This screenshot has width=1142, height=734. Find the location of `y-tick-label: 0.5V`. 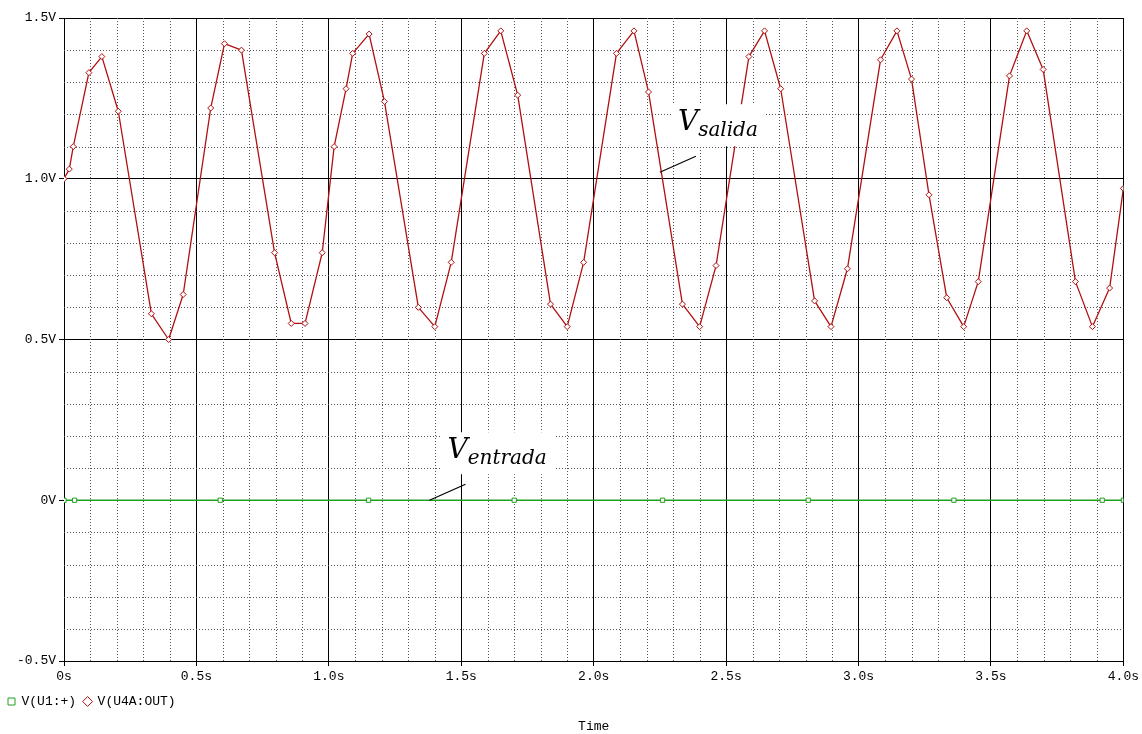

y-tick-label: 0.5V is located at coordinates (40, 339).